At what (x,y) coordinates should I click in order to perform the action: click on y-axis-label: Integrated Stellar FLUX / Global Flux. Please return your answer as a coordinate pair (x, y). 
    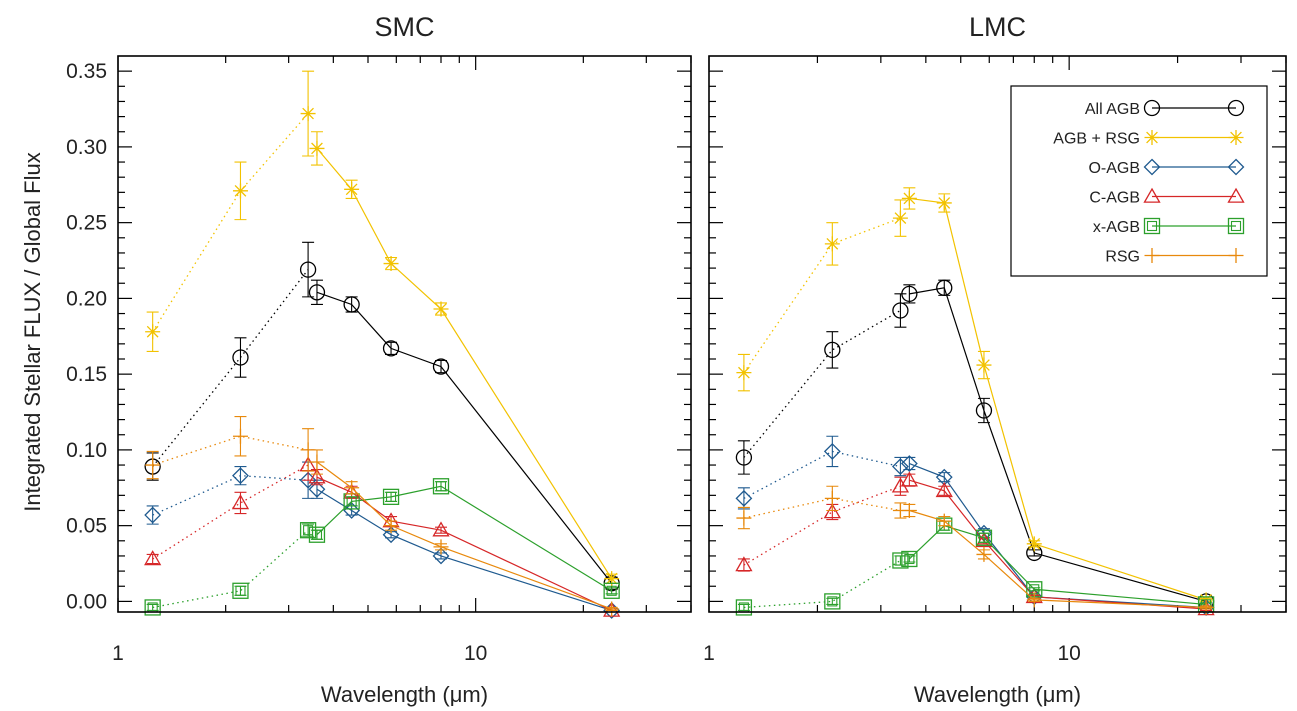
    Looking at the image, I should click on (32, 332).